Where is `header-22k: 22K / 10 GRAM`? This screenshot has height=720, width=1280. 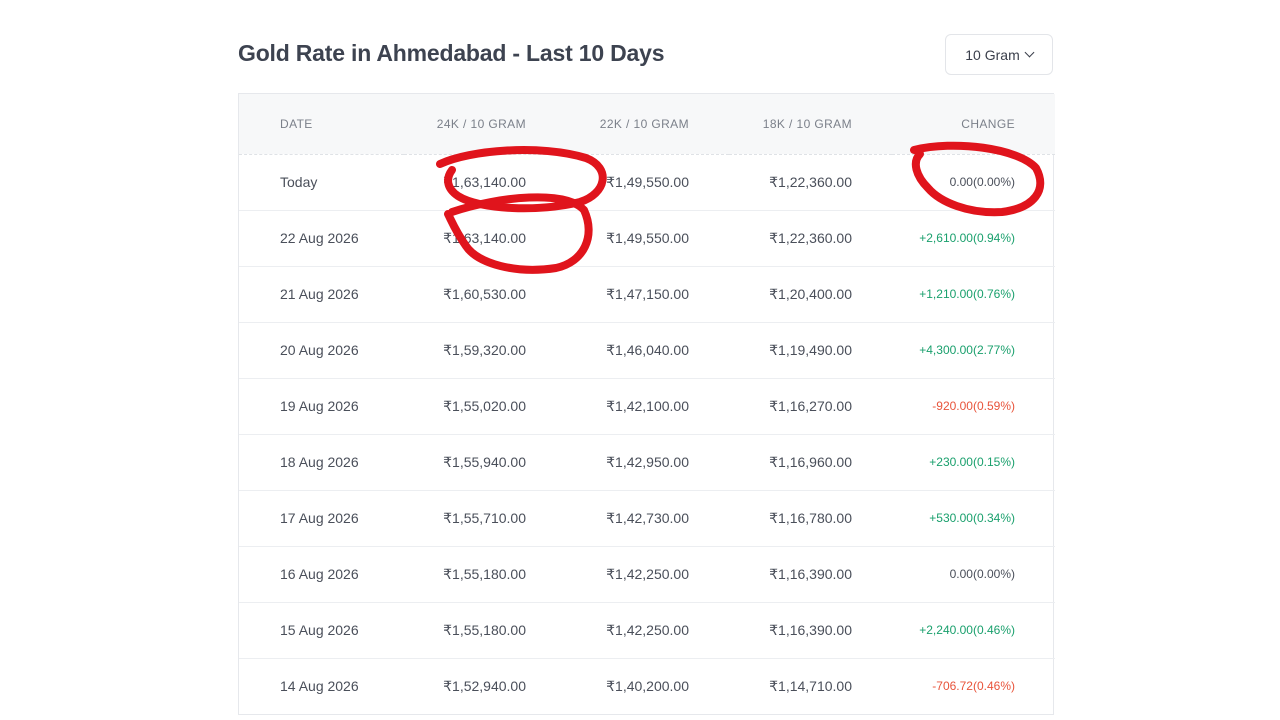 header-22k: 22K / 10 GRAM is located at coordinates (647, 124).